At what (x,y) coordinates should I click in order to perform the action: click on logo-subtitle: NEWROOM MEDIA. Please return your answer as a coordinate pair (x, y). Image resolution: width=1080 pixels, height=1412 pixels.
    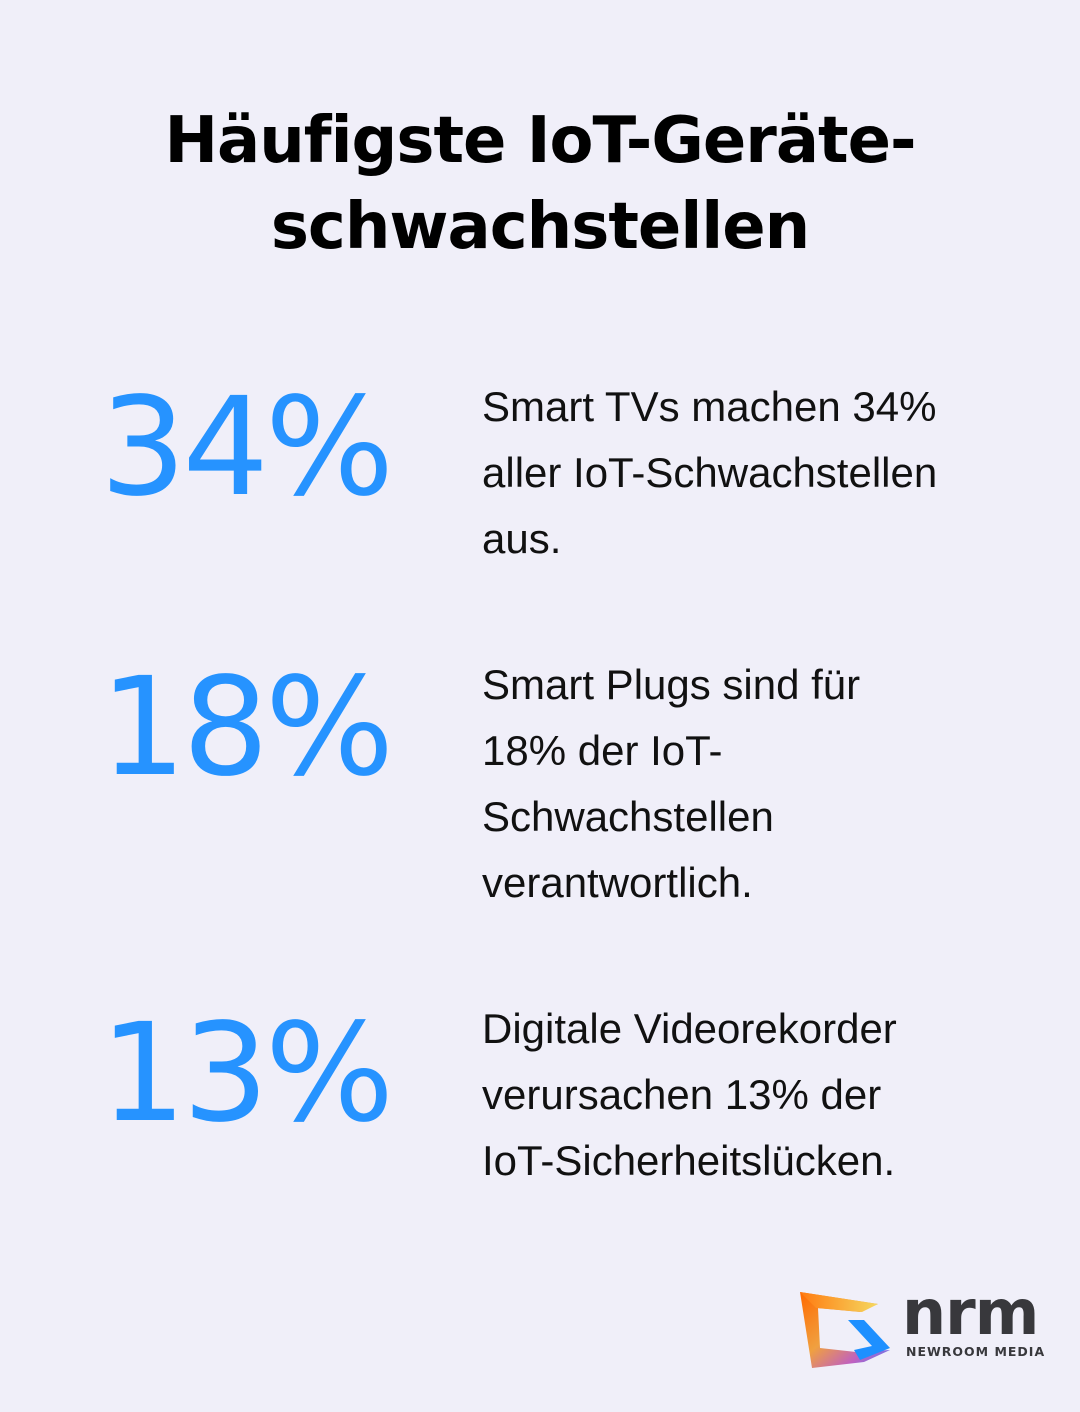
    Looking at the image, I should click on (976, 1351).